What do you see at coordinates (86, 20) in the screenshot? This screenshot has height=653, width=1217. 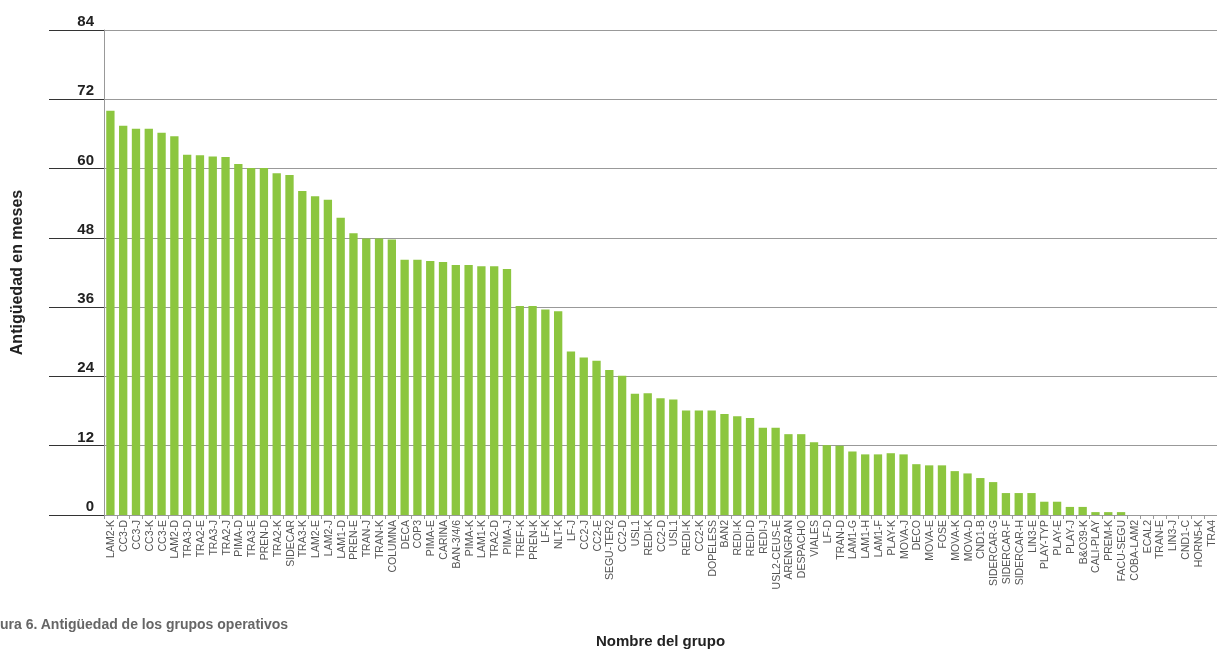 I see `y-tick-label: 84` at bounding box center [86, 20].